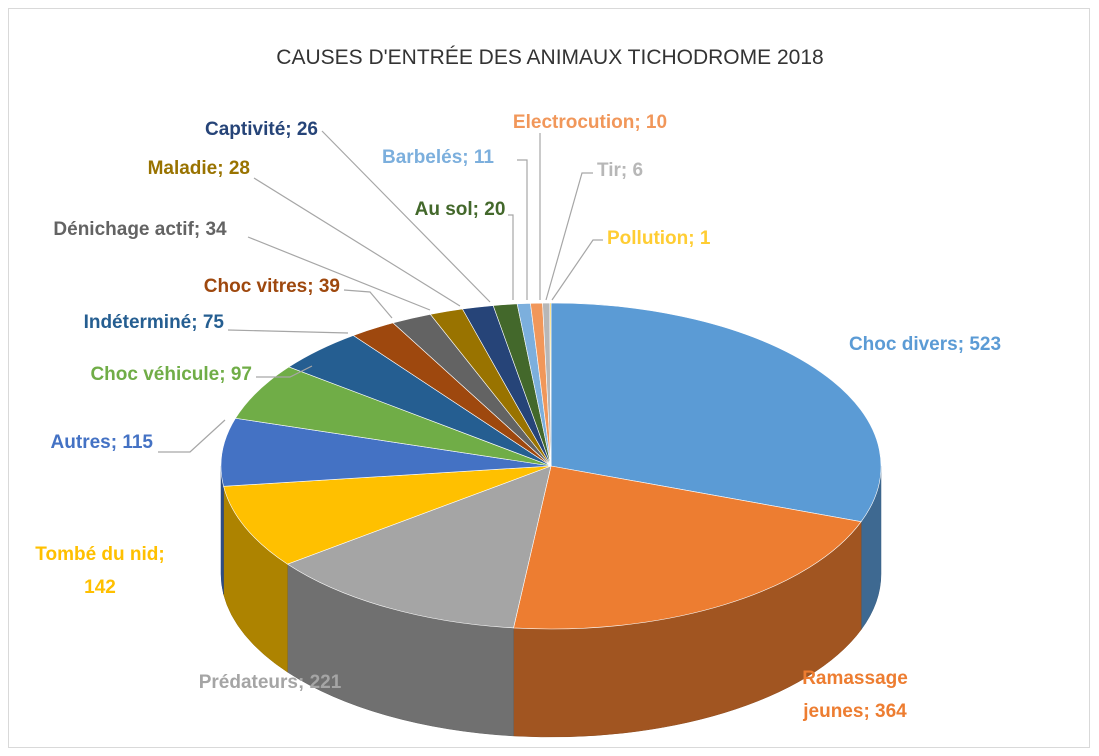 This screenshot has height=756, width=1099. What do you see at coordinates (198, 168) in the screenshot?
I see `data-label: Maladie; 28` at bounding box center [198, 168].